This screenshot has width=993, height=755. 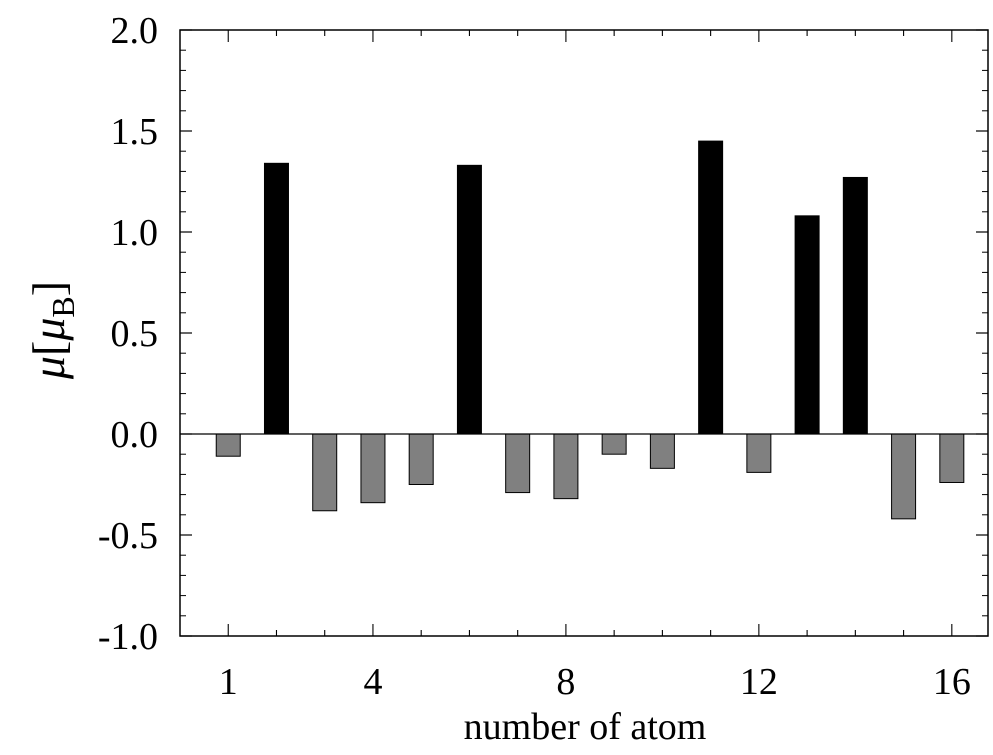 What do you see at coordinates (595, 682) in the screenshot?
I see `x-tick-labels: 1 4 8 12 16` at bounding box center [595, 682].